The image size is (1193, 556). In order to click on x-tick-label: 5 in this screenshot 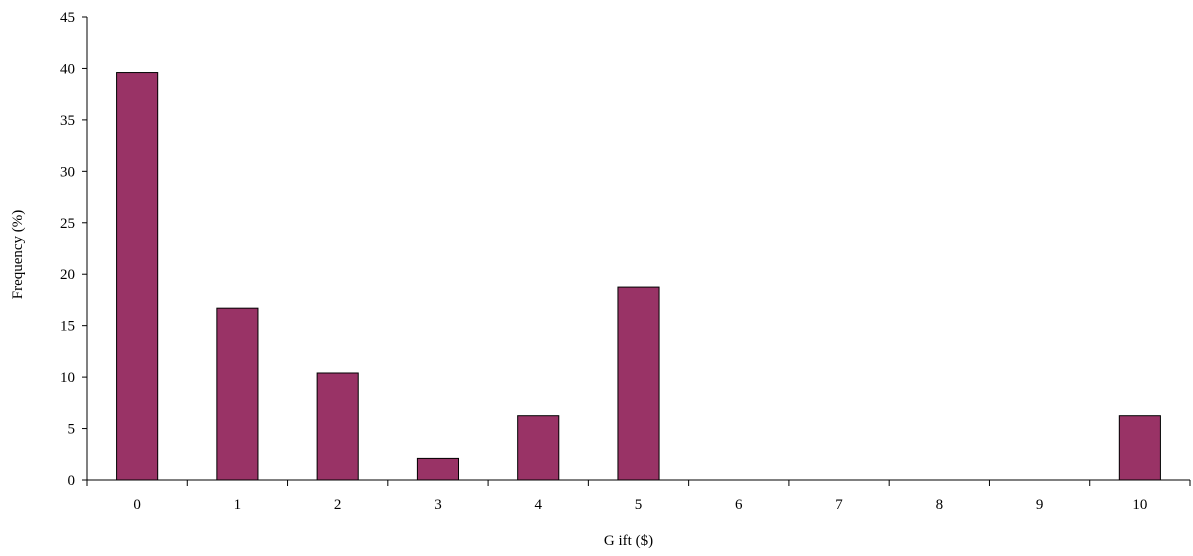, I will do `click(639, 505)`.